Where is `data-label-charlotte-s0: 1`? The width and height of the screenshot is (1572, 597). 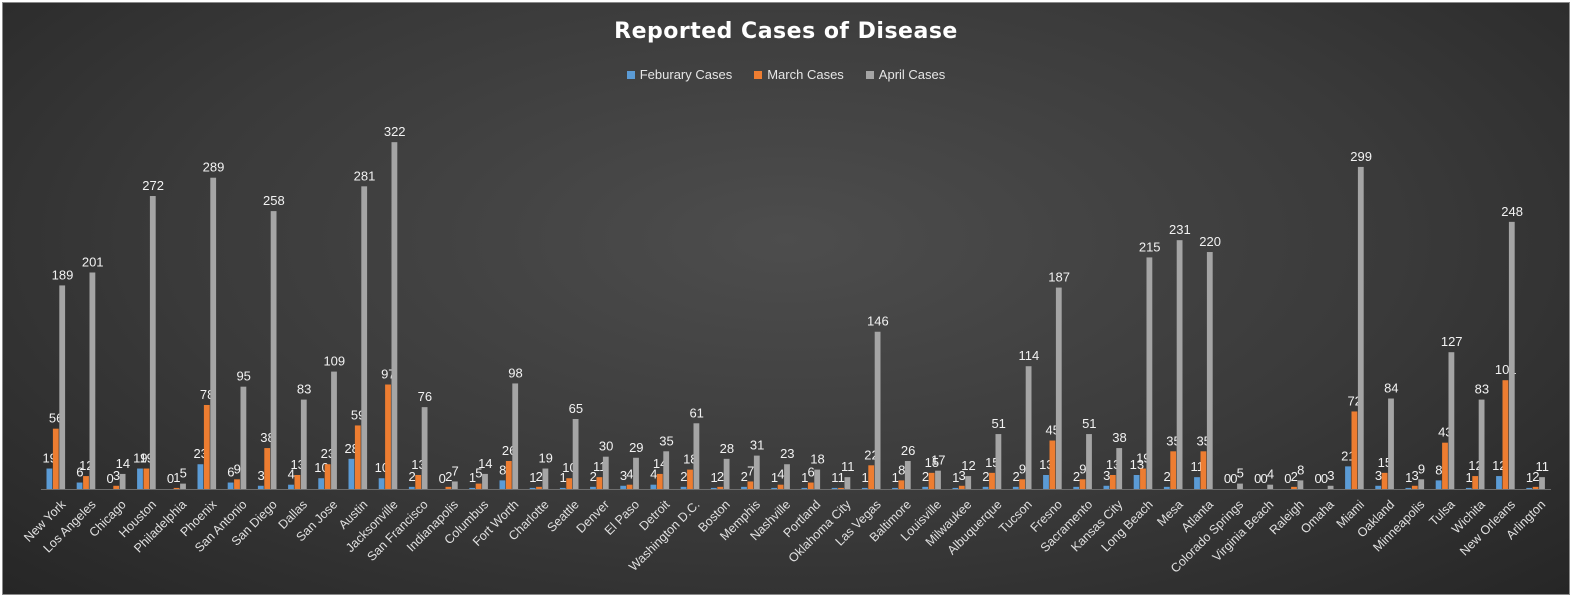 data-label-charlotte-s0: 1 is located at coordinates (532, 477).